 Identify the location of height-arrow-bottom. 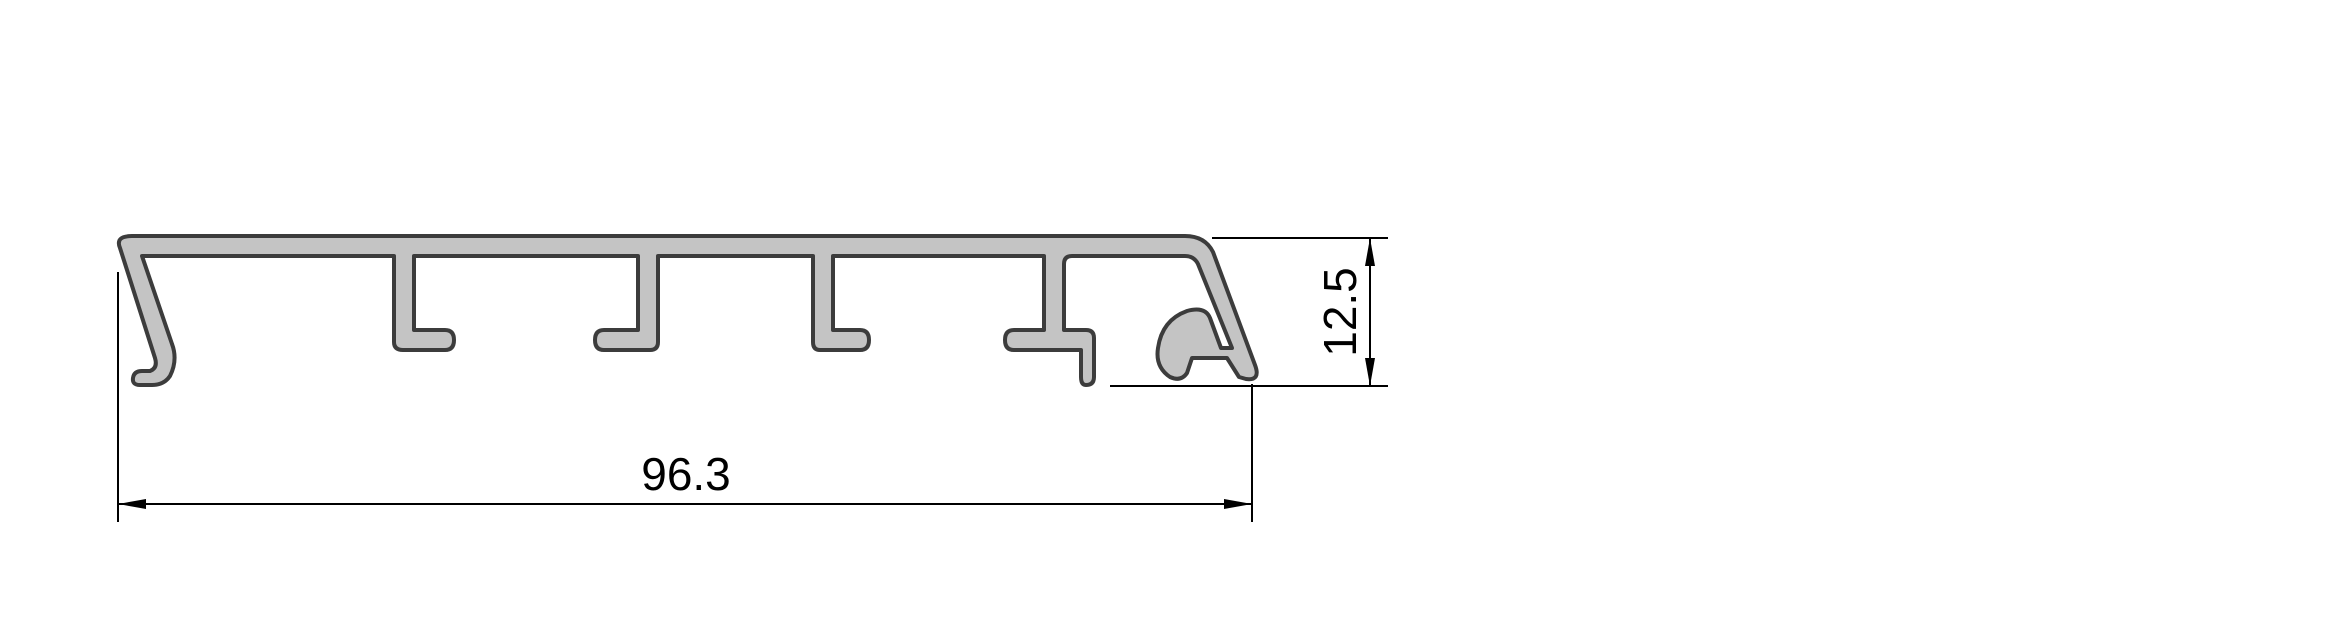
(1370, 372).